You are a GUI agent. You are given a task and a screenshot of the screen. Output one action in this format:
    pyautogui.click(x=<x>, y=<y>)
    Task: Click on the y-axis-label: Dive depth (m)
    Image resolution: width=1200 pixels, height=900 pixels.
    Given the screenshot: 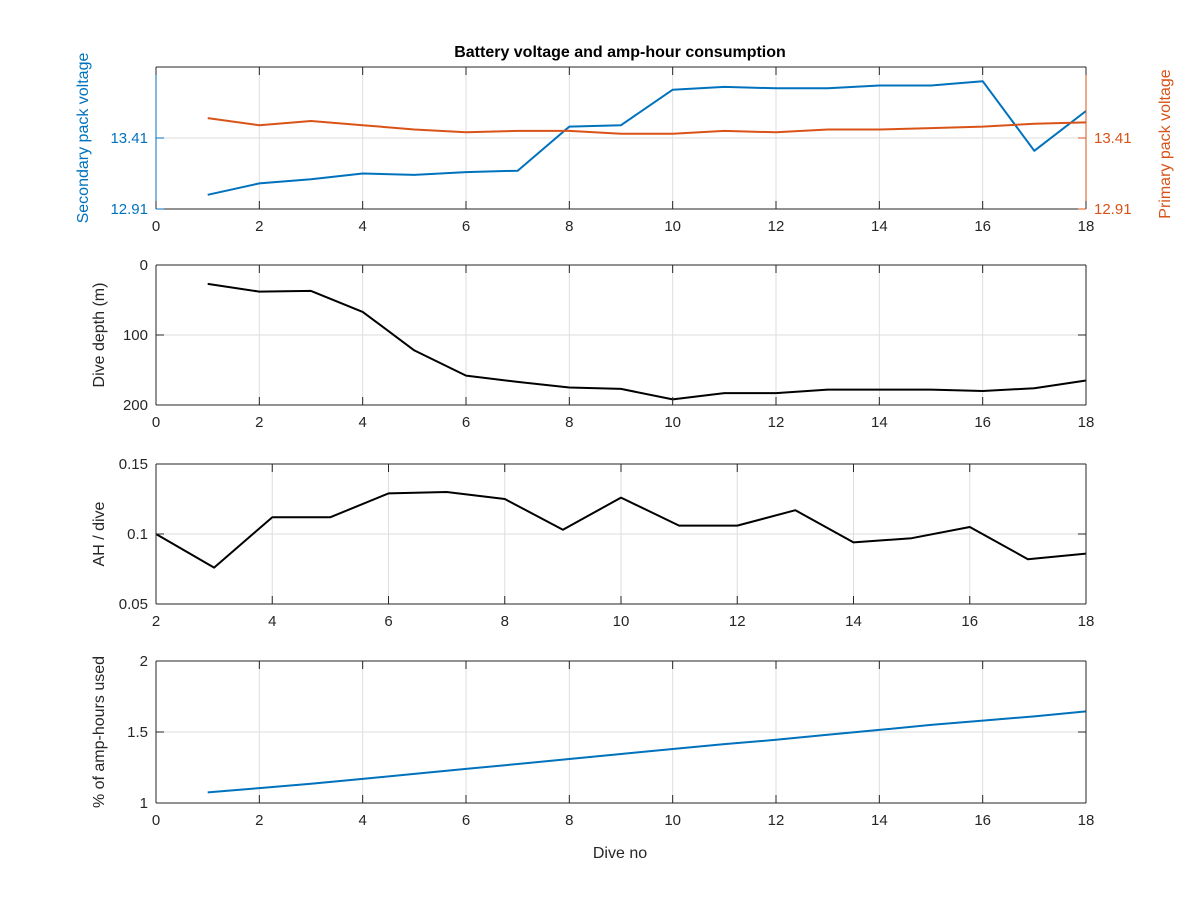 What is the action you would take?
    pyautogui.click(x=99, y=335)
    